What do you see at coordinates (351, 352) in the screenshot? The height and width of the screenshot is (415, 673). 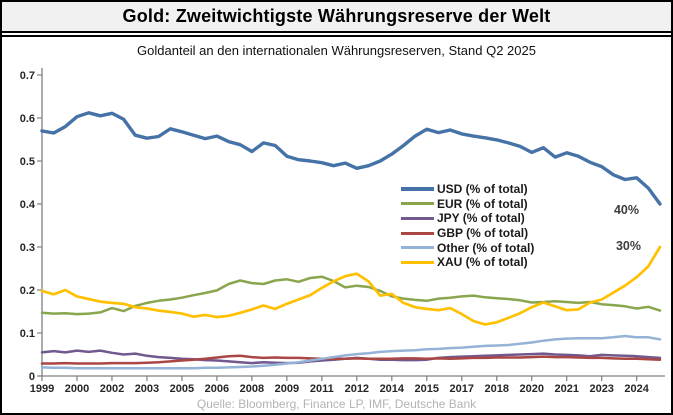 I see `series-line-other` at bounding box center [351, 352].